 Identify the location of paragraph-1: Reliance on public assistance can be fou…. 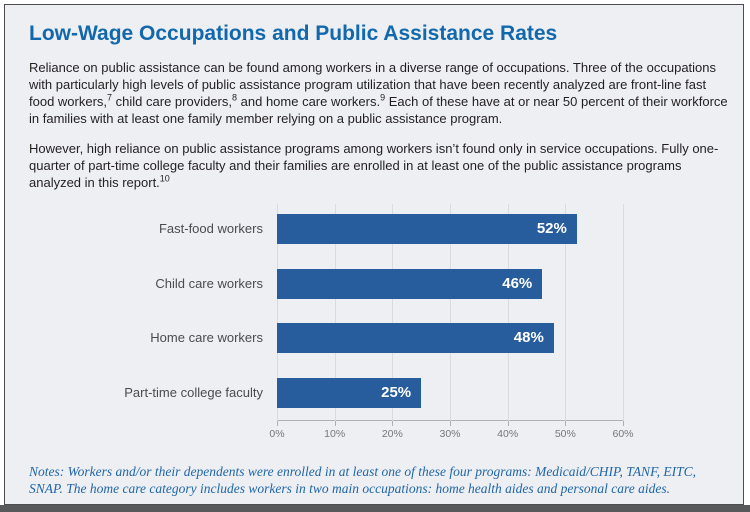
(379, 93).